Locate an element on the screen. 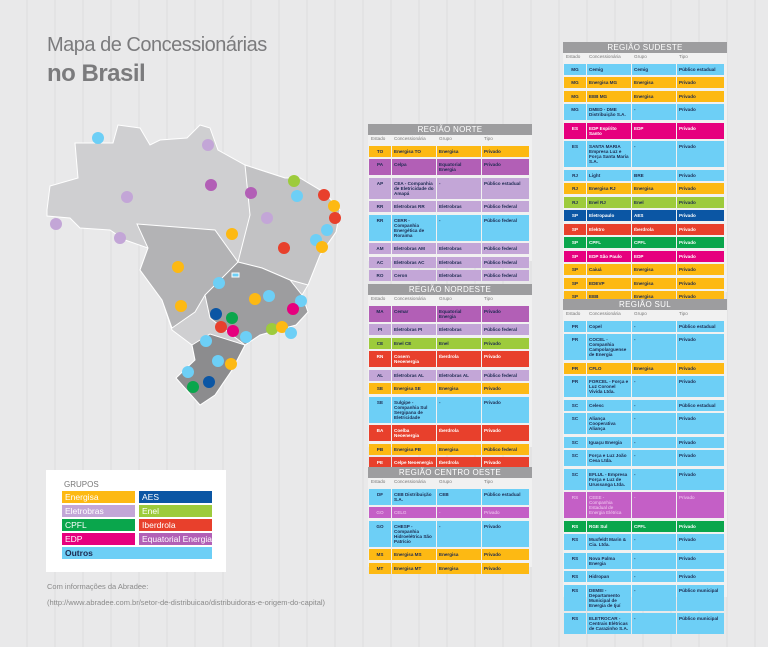 The image size is (768, 647). cell-concessionaria: Light is located at coordinates (609, 175).